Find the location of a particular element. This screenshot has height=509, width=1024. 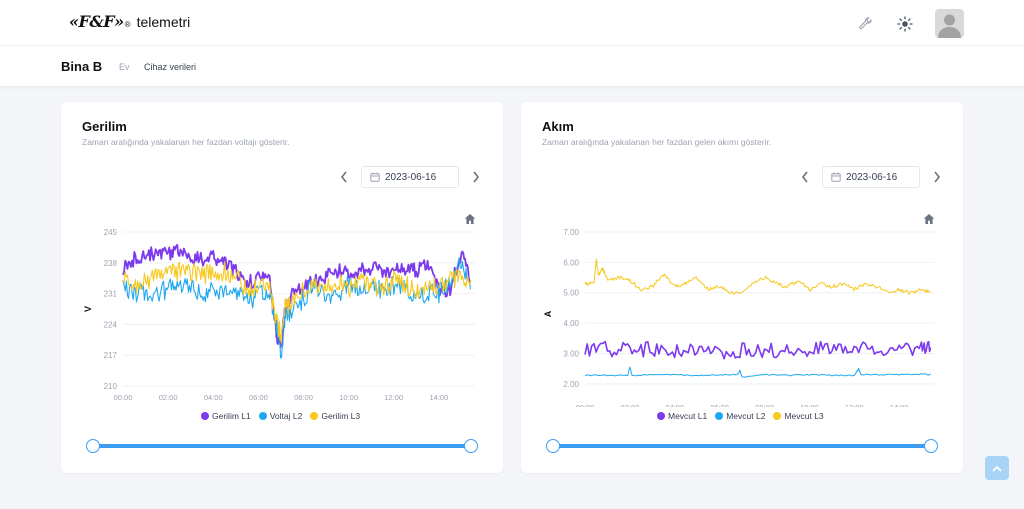

legend-label: Mevcut L2 is located at coordinates (746, 416).